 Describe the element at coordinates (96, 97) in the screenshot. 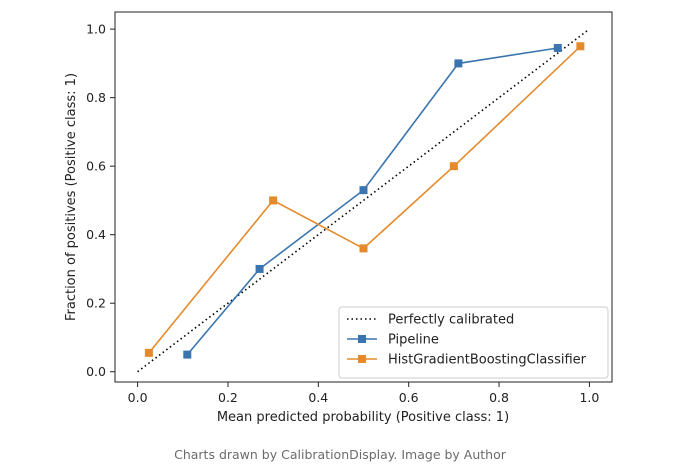

I see `y-tick-label: 0.8` at that location.